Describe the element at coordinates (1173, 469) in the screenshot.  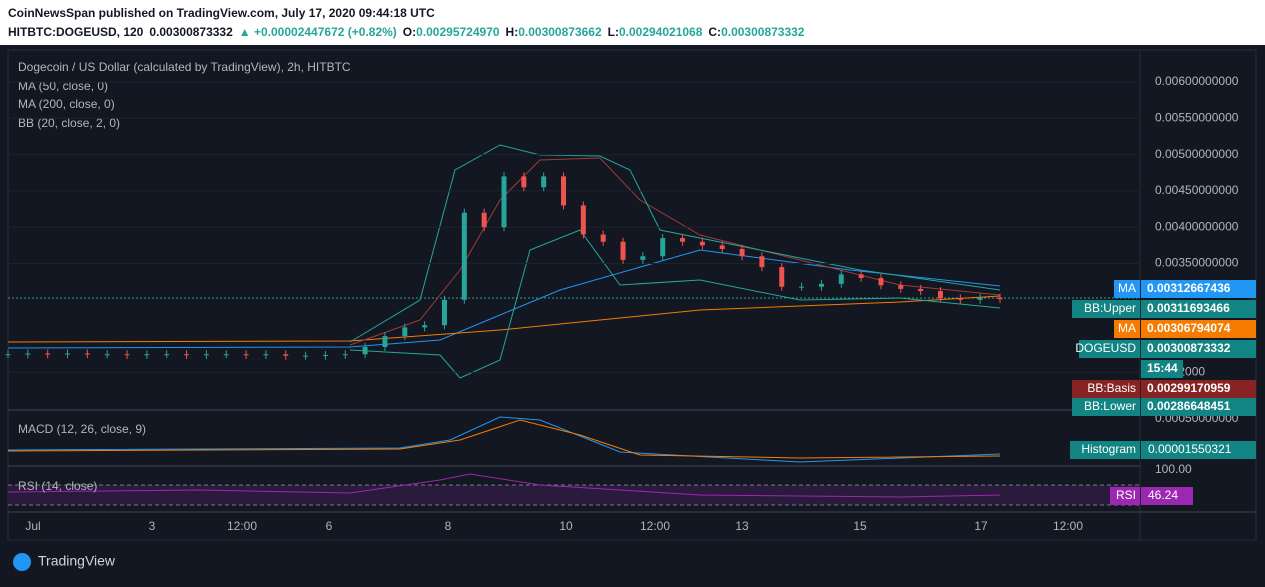
I see `rsi-tick: 100.00` at that location.